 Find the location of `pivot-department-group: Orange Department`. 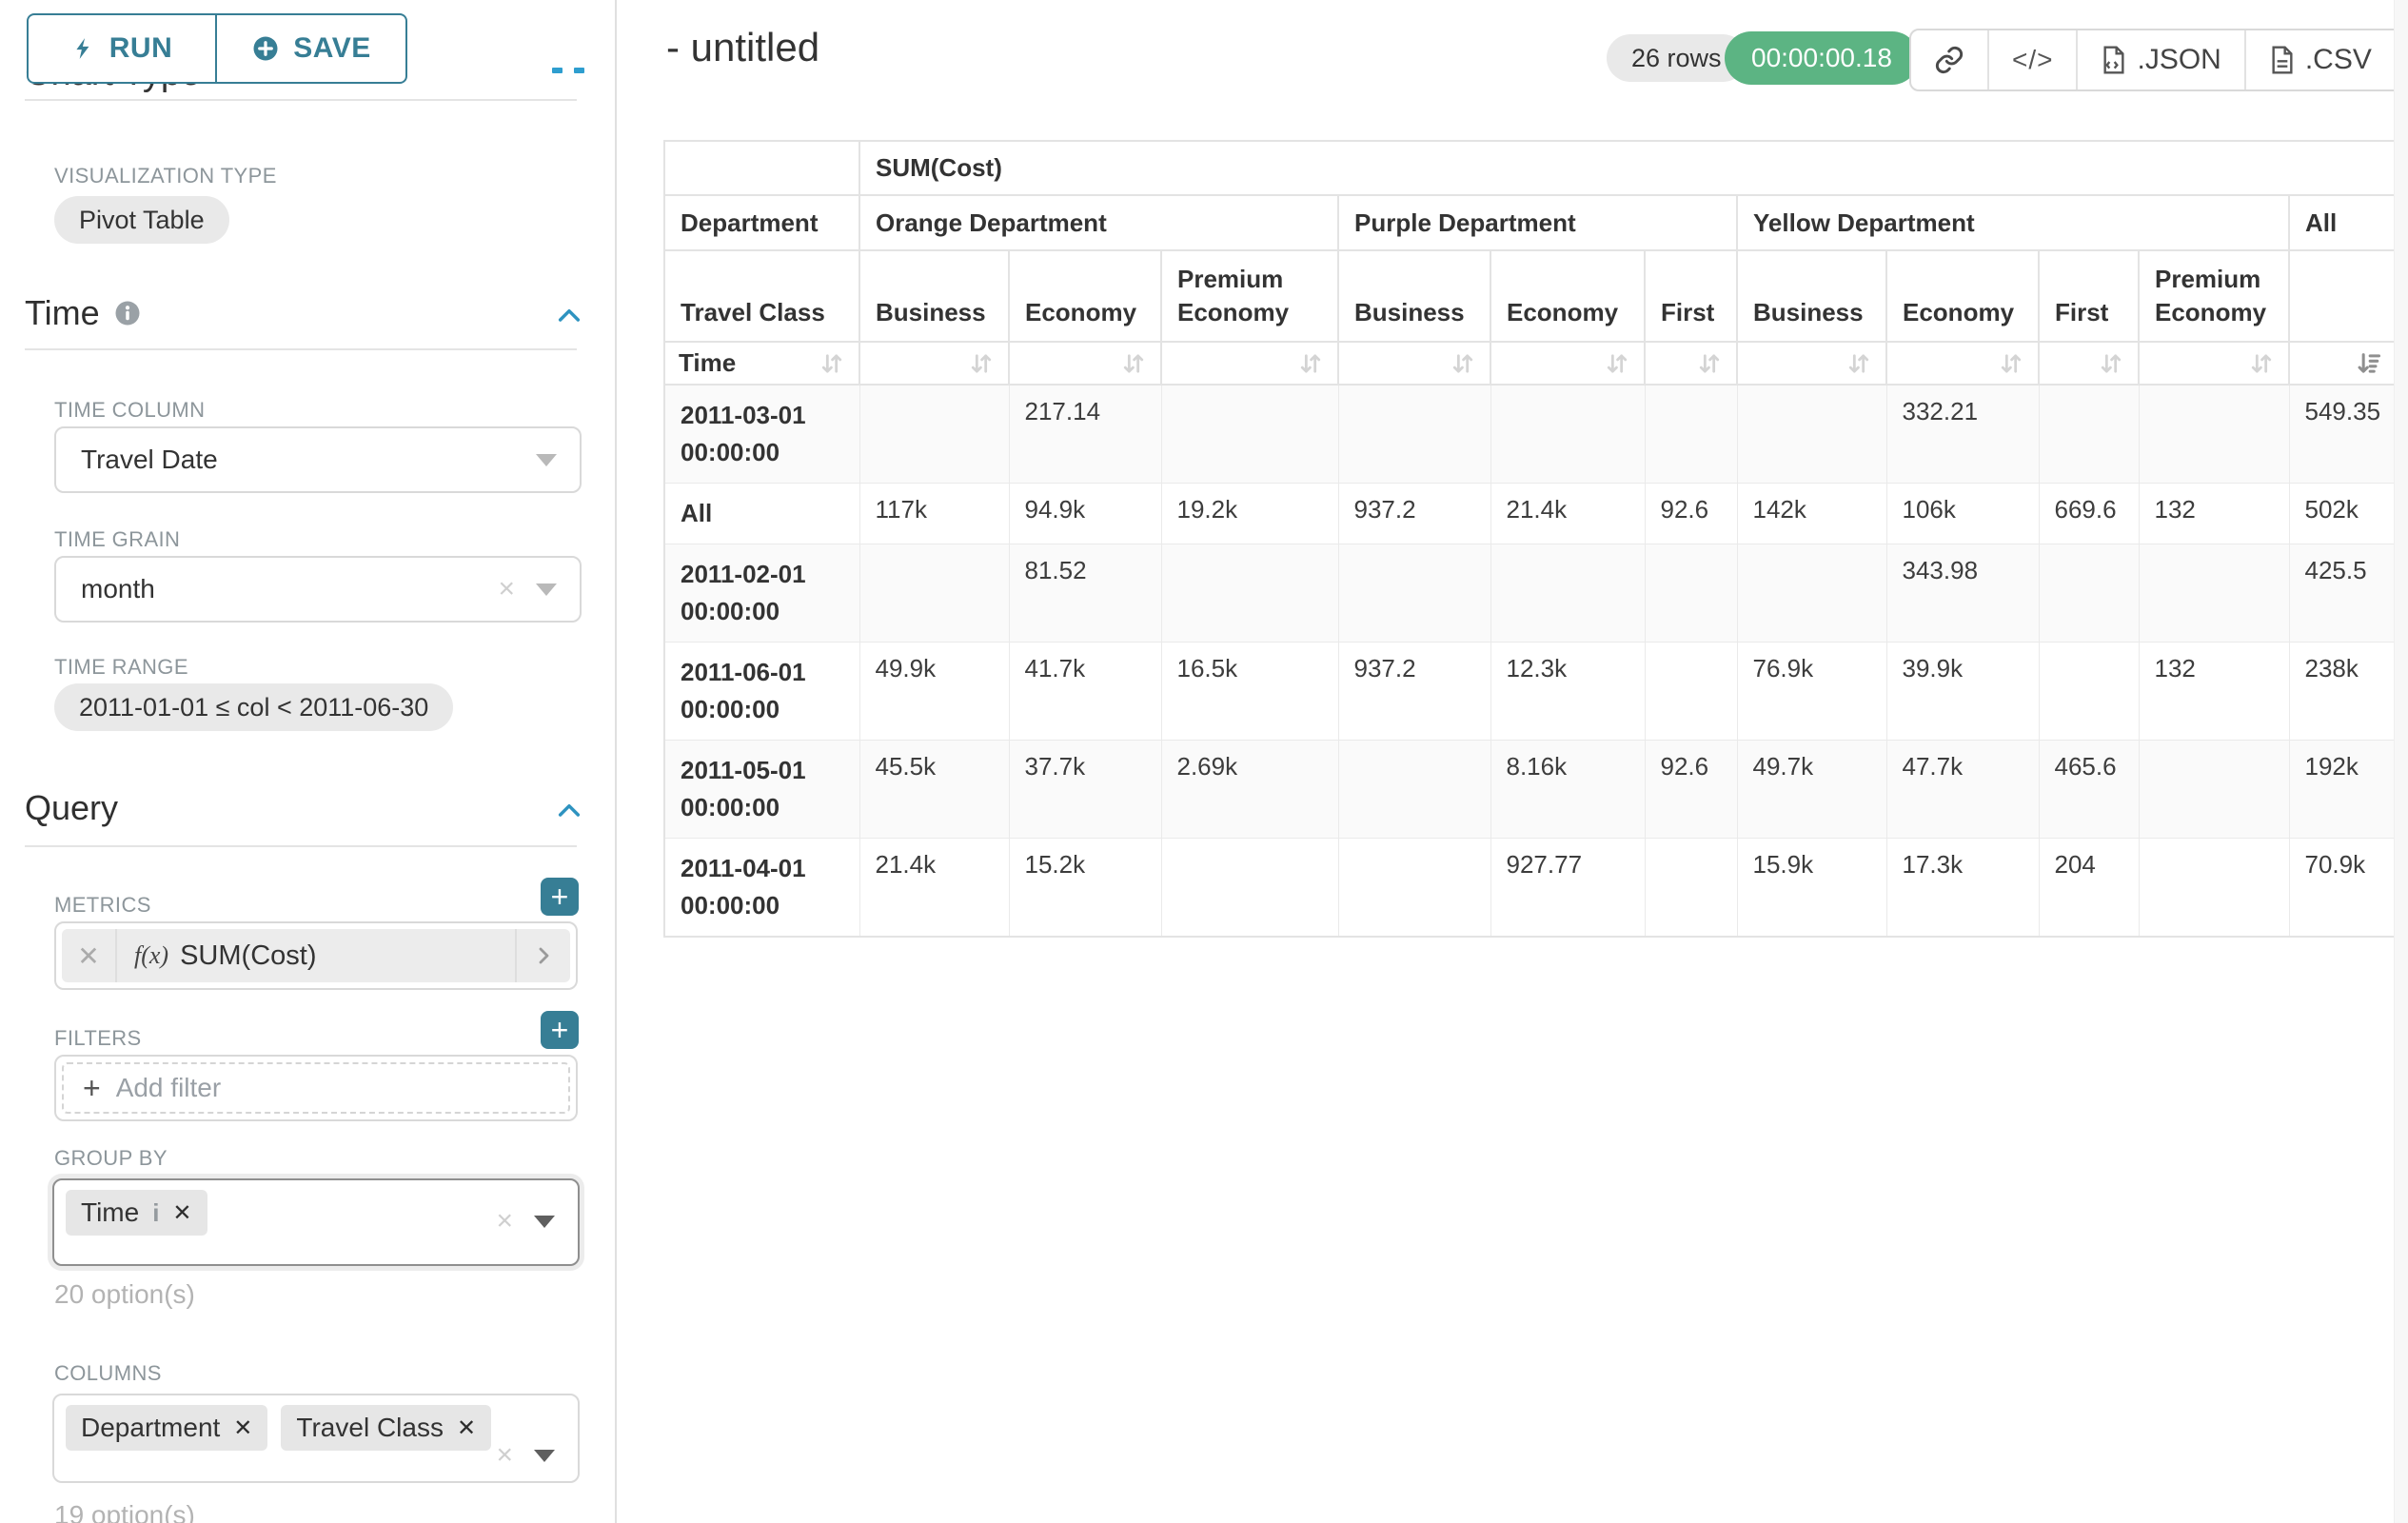

pivot-department-group: Orange Department is located at coordinates (1099, 223).